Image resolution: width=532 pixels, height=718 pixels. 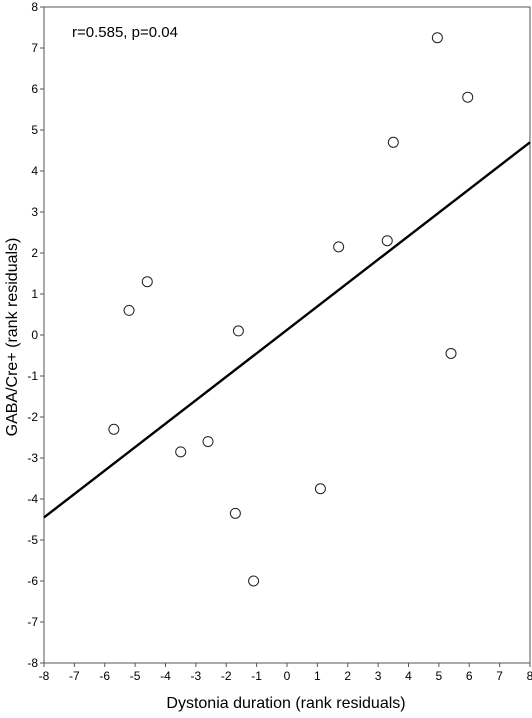 What do you see at coordinates (104, 676) in the screenshot?
I see `x-tick-label: -6` at bounding box center [104, 676].